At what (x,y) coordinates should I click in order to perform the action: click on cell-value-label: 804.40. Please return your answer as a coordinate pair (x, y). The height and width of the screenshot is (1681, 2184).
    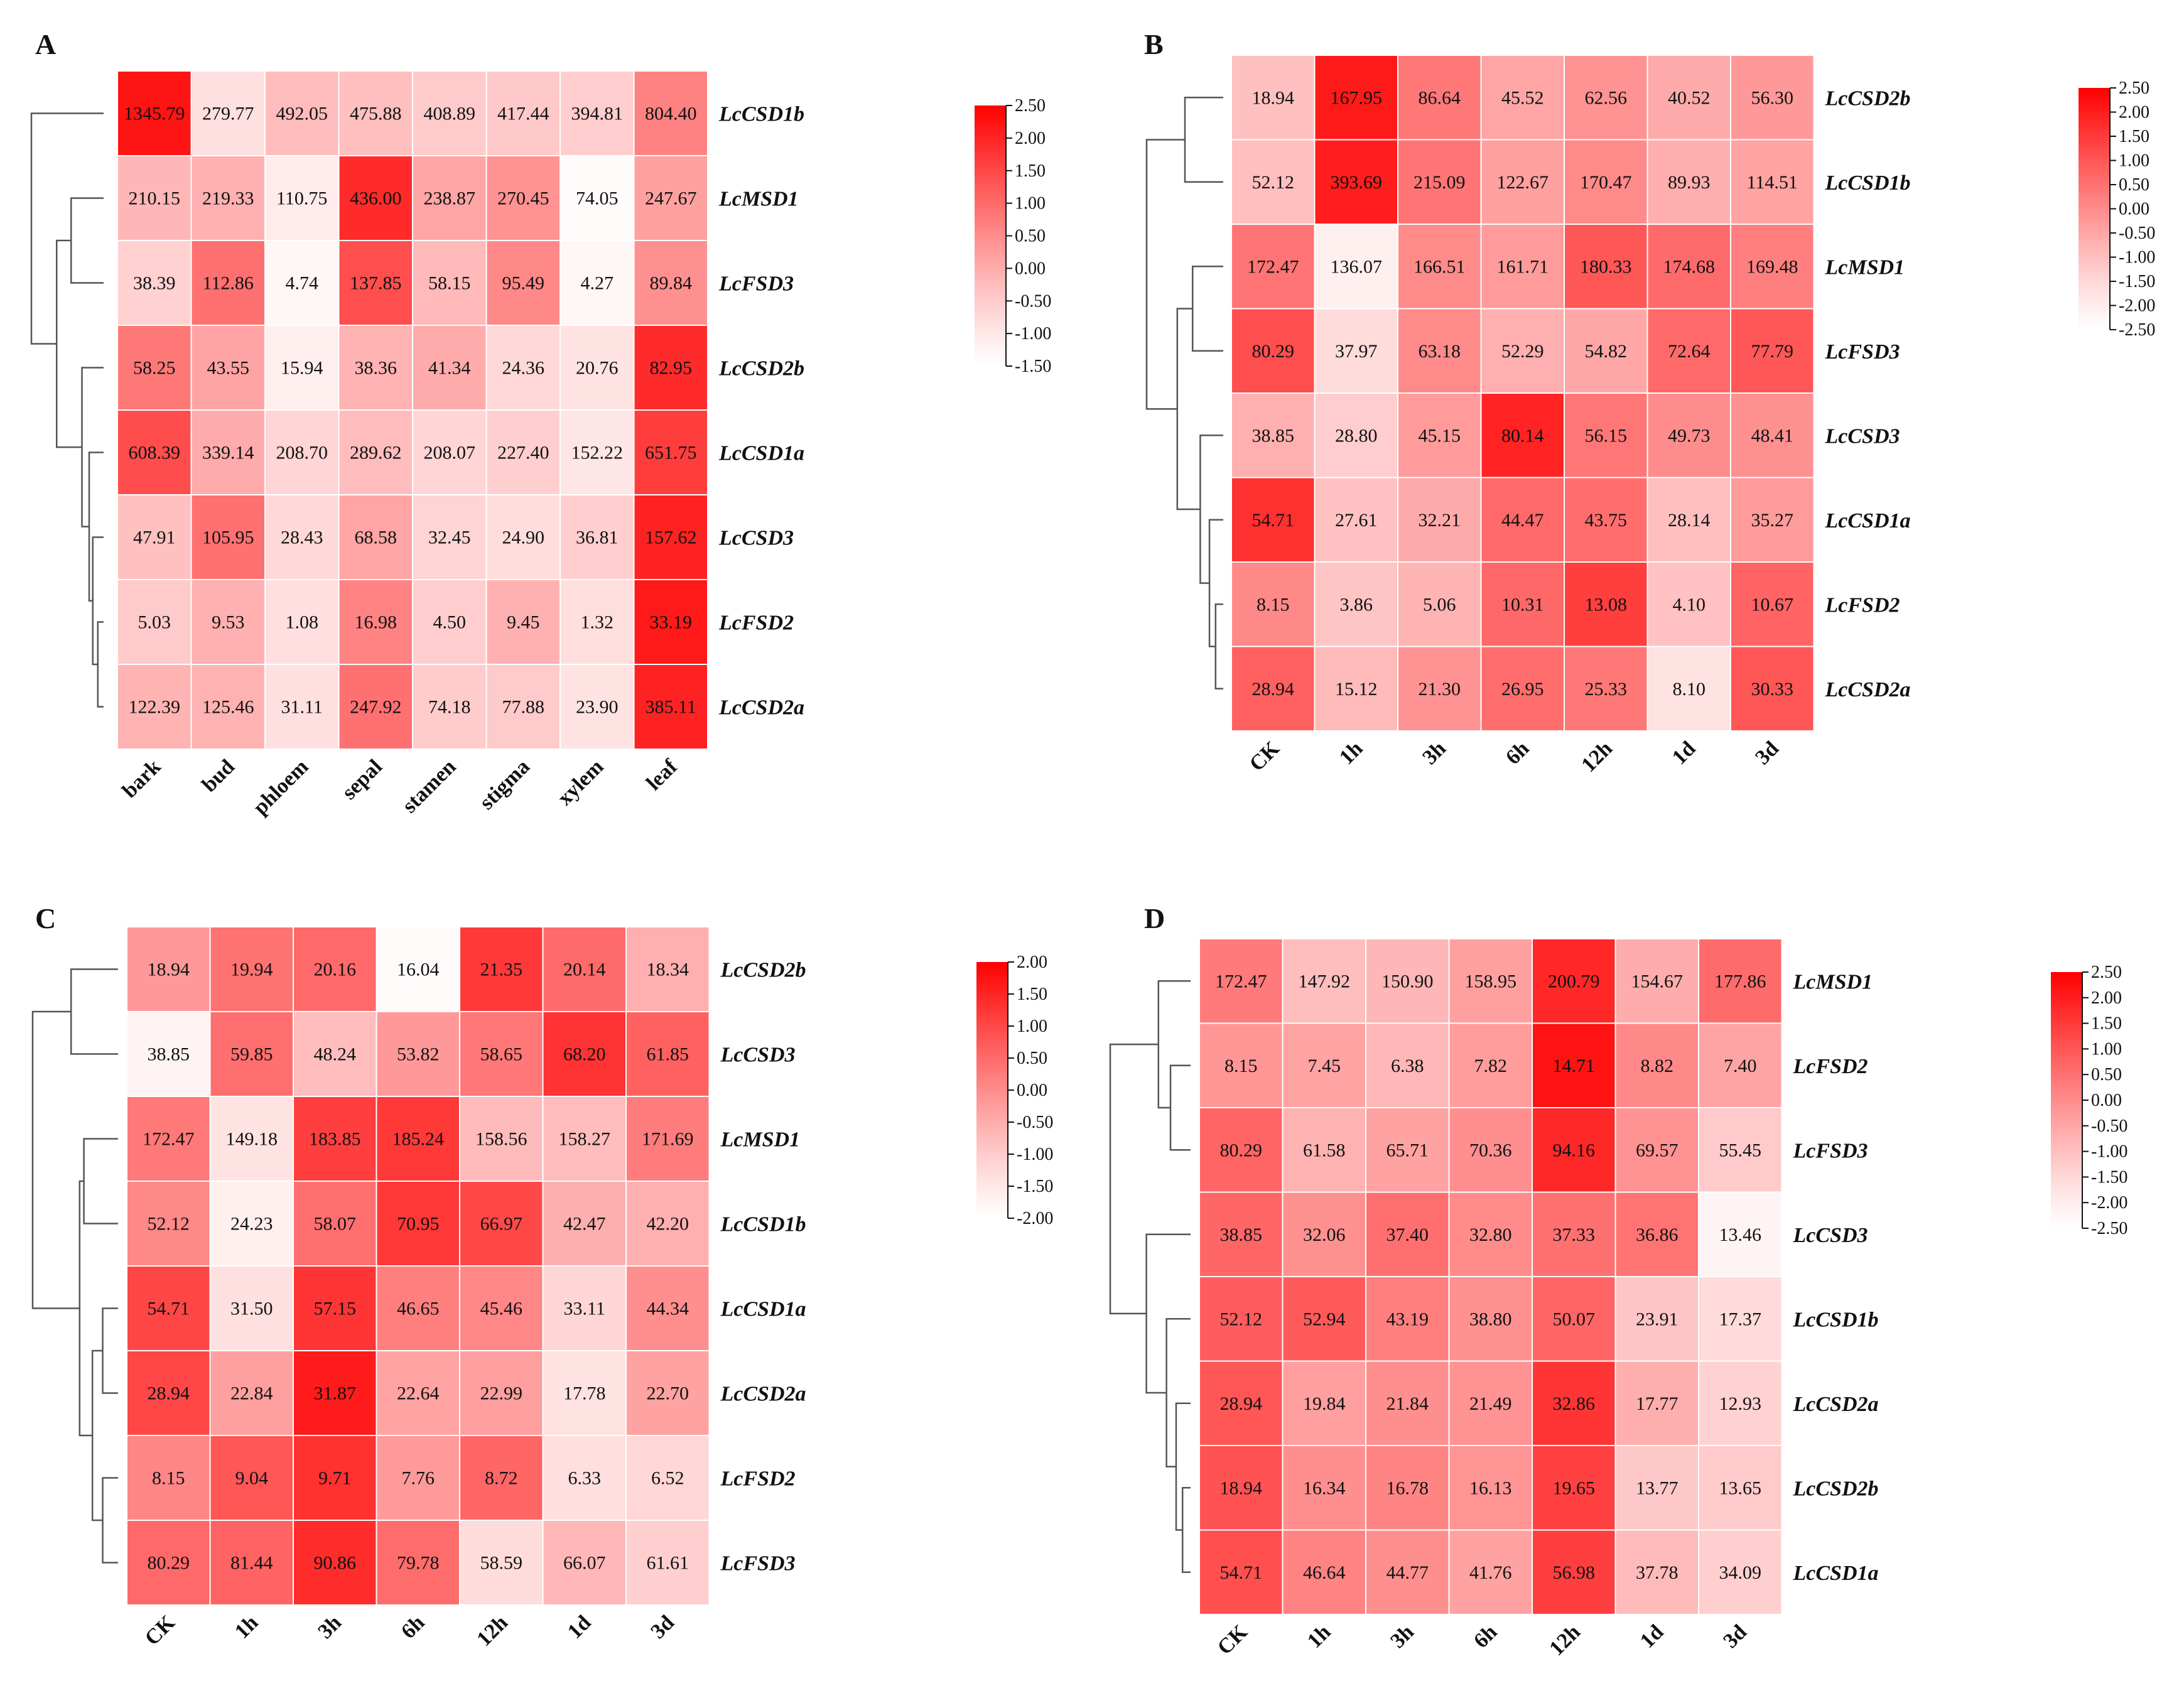
    Looking at the image, I should click on (671, 114).